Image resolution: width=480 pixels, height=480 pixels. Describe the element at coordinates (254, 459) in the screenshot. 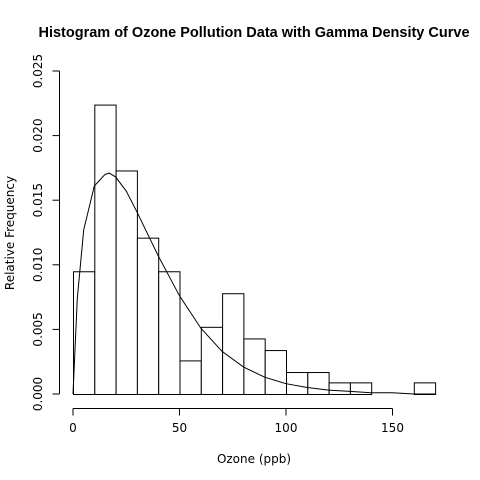

I see `x-axis-label: Ozone (ppb)` at that location.